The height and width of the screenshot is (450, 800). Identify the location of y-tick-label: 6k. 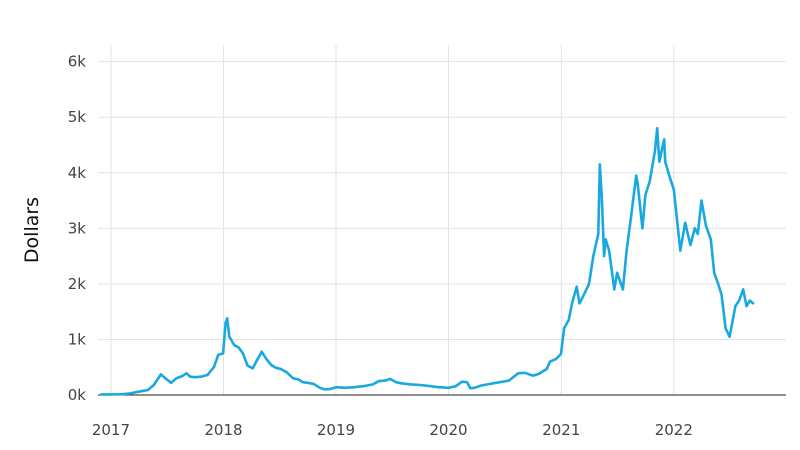
(77, 62).